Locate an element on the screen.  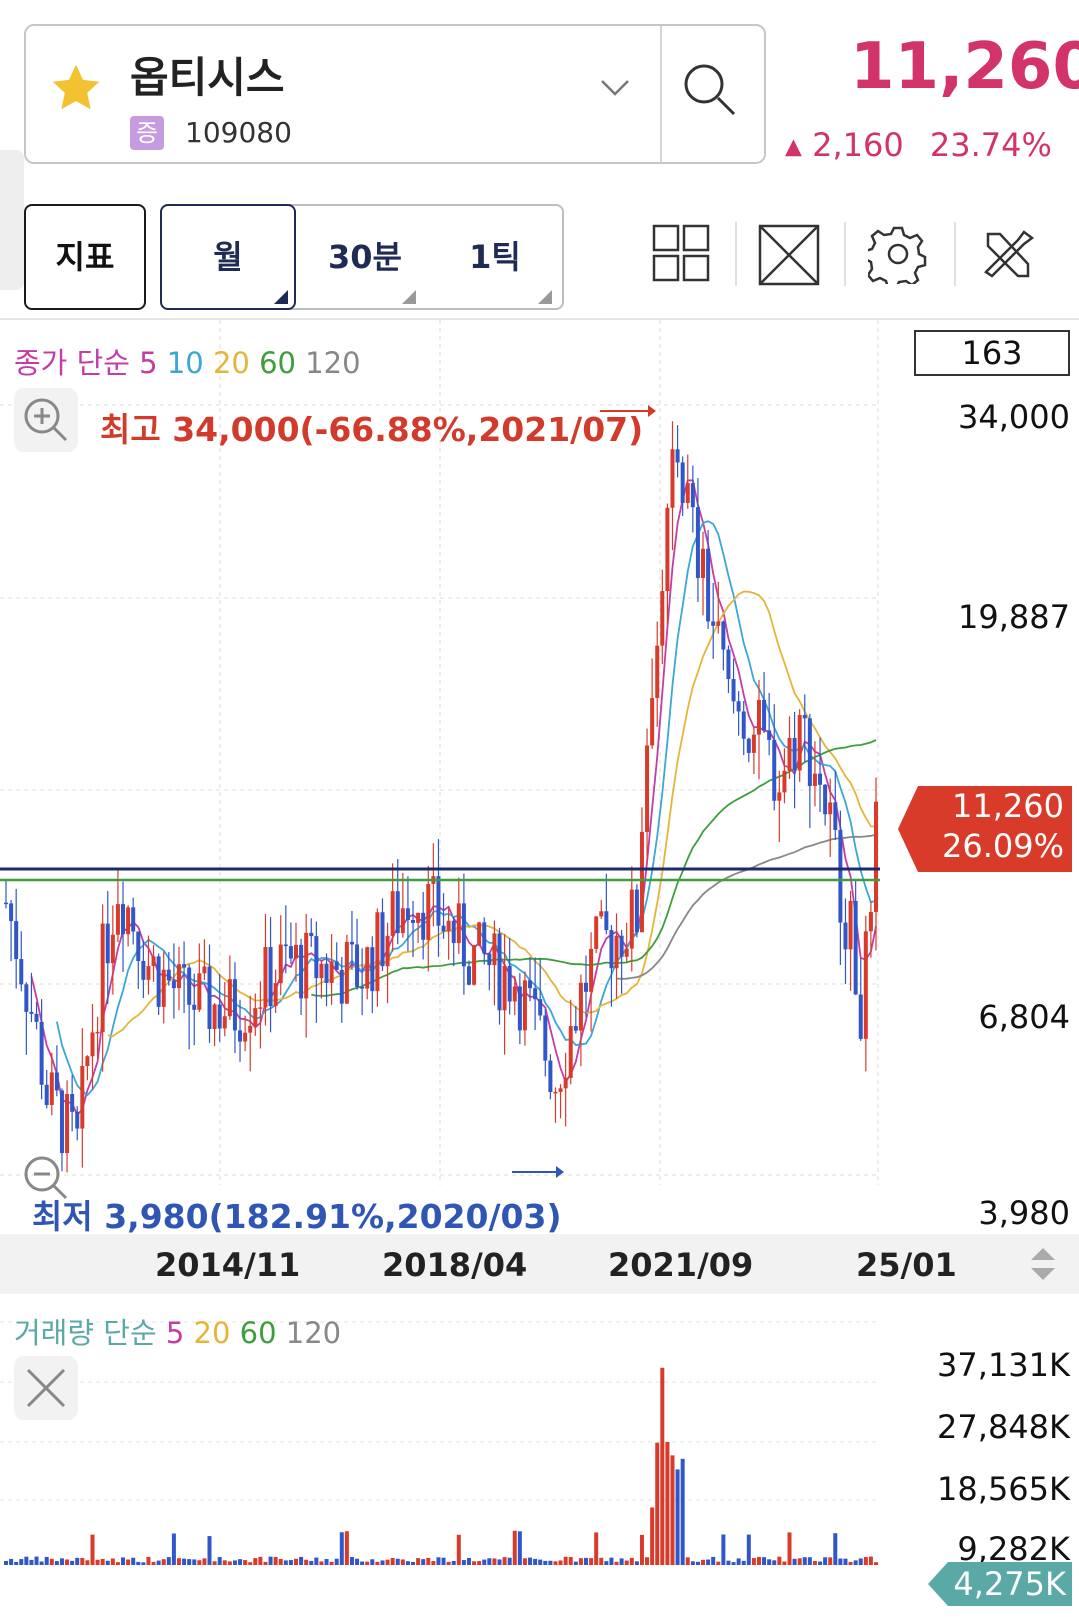
period-tick-button: 1틱 is located at coordinates (495, 257).